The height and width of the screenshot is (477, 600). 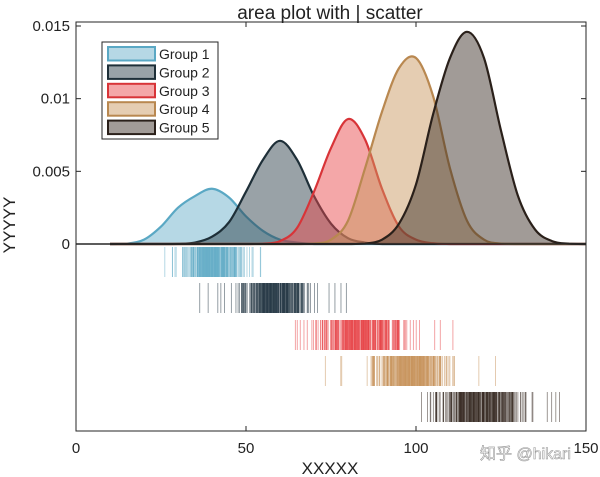 What do you see at coordinates (246, 448) in the screenshot?
I see `x-tick-label: 50` at bounding box center [246, 448].